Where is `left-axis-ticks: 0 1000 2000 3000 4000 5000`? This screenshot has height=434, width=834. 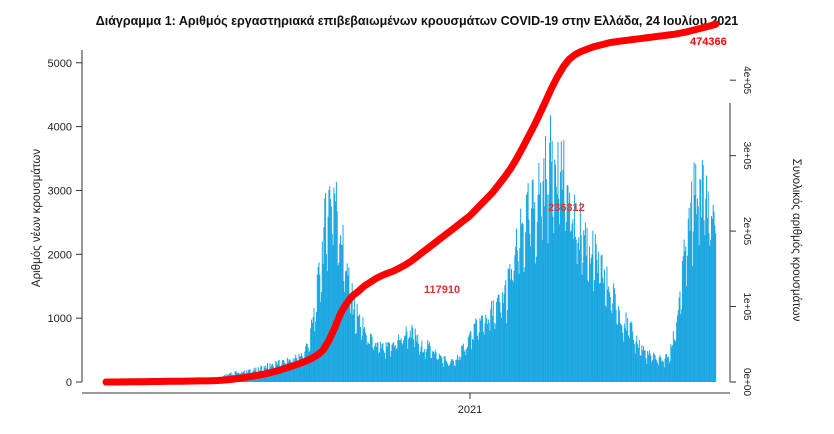
left-axis-ticks: 0 1000 2000 3000 4000 5000 is located at coordinates (65, 223).